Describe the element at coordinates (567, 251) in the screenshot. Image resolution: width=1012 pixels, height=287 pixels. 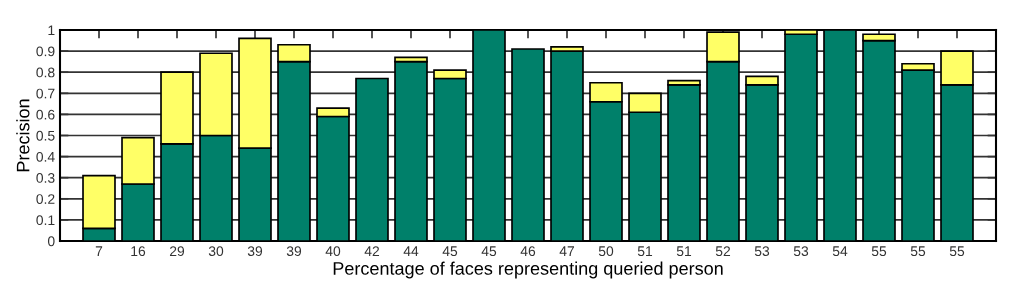
I see `x-tick-label: 47` at that location.